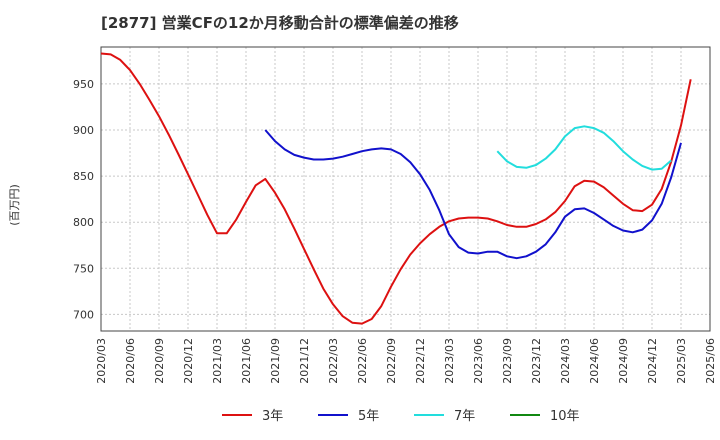 The width and height of the screenshot is (720, 440). I want to click on x-tick-label: 2024/06, so click(594, 361).